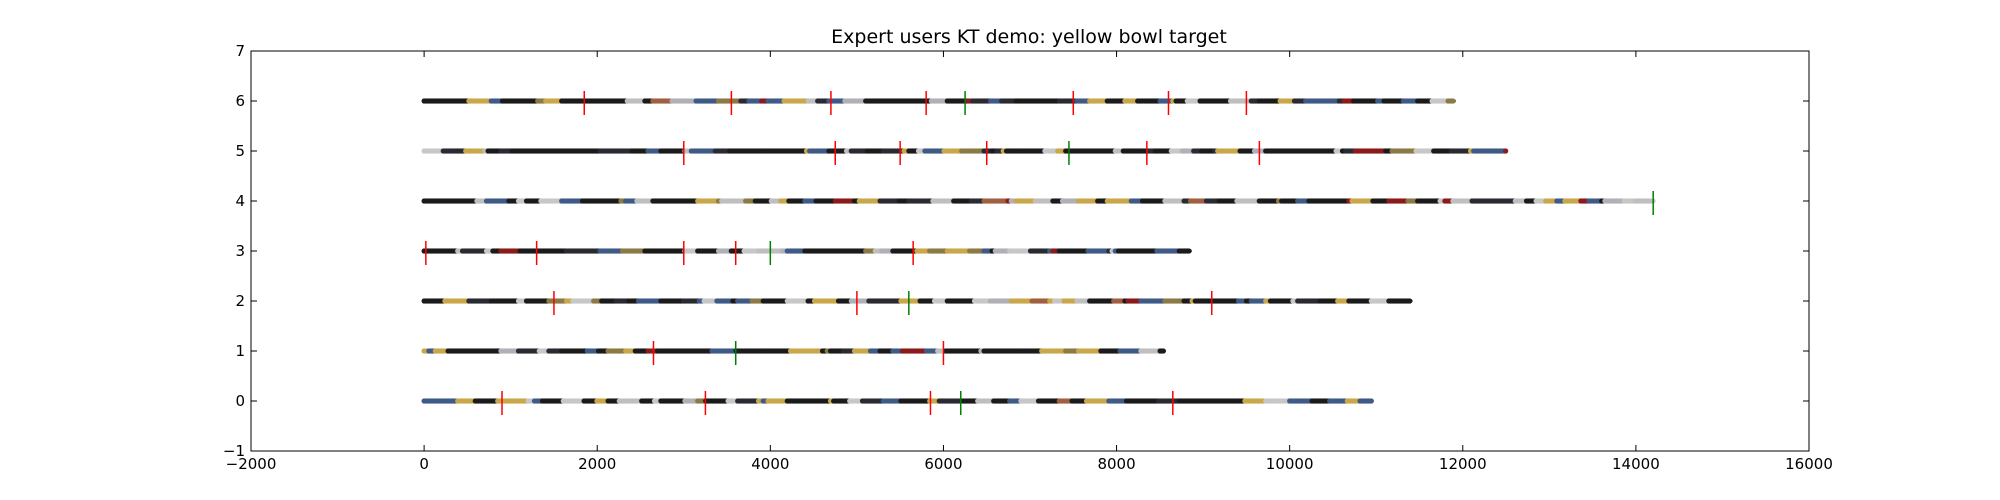 This screenshot has width=2000, height=500. What do you see at coordinates (240, 301) in the screenshot?
I see `y-tick-label: 2` at bounding box center [240, 301].